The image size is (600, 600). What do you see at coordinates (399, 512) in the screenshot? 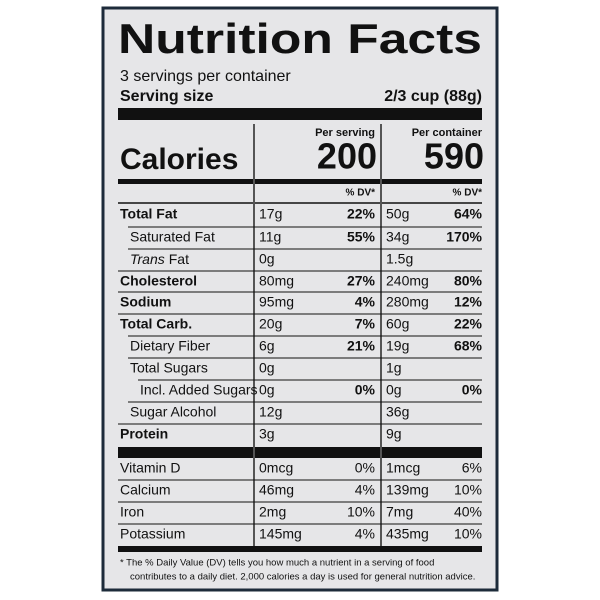
I see `container-amount: 7mg` at bounding box center [399, 512].